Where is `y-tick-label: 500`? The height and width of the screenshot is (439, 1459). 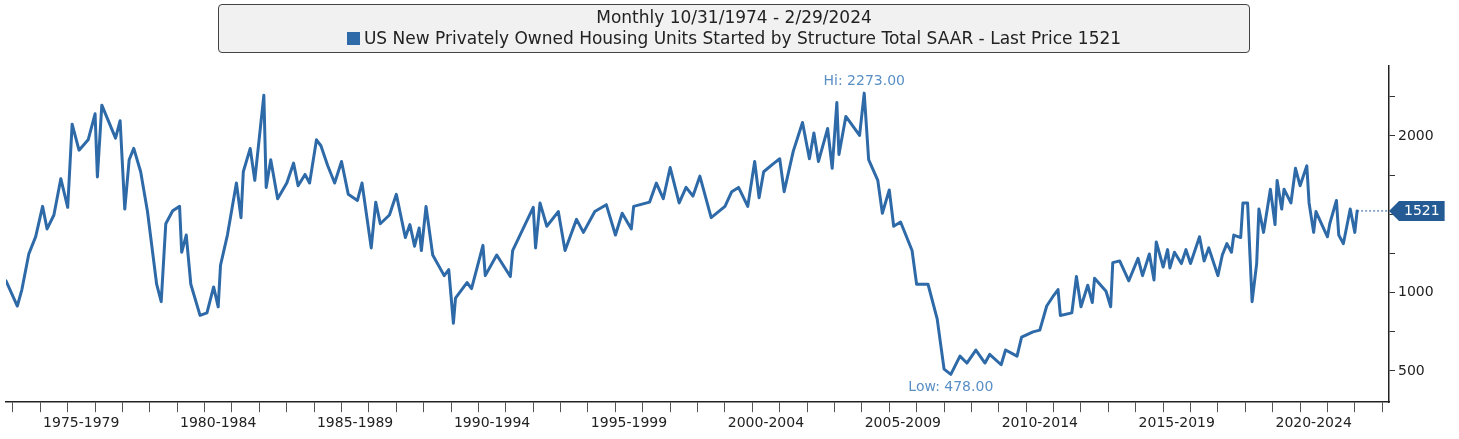 y-tick-label: 500 is located at coordinates (1411, 369).